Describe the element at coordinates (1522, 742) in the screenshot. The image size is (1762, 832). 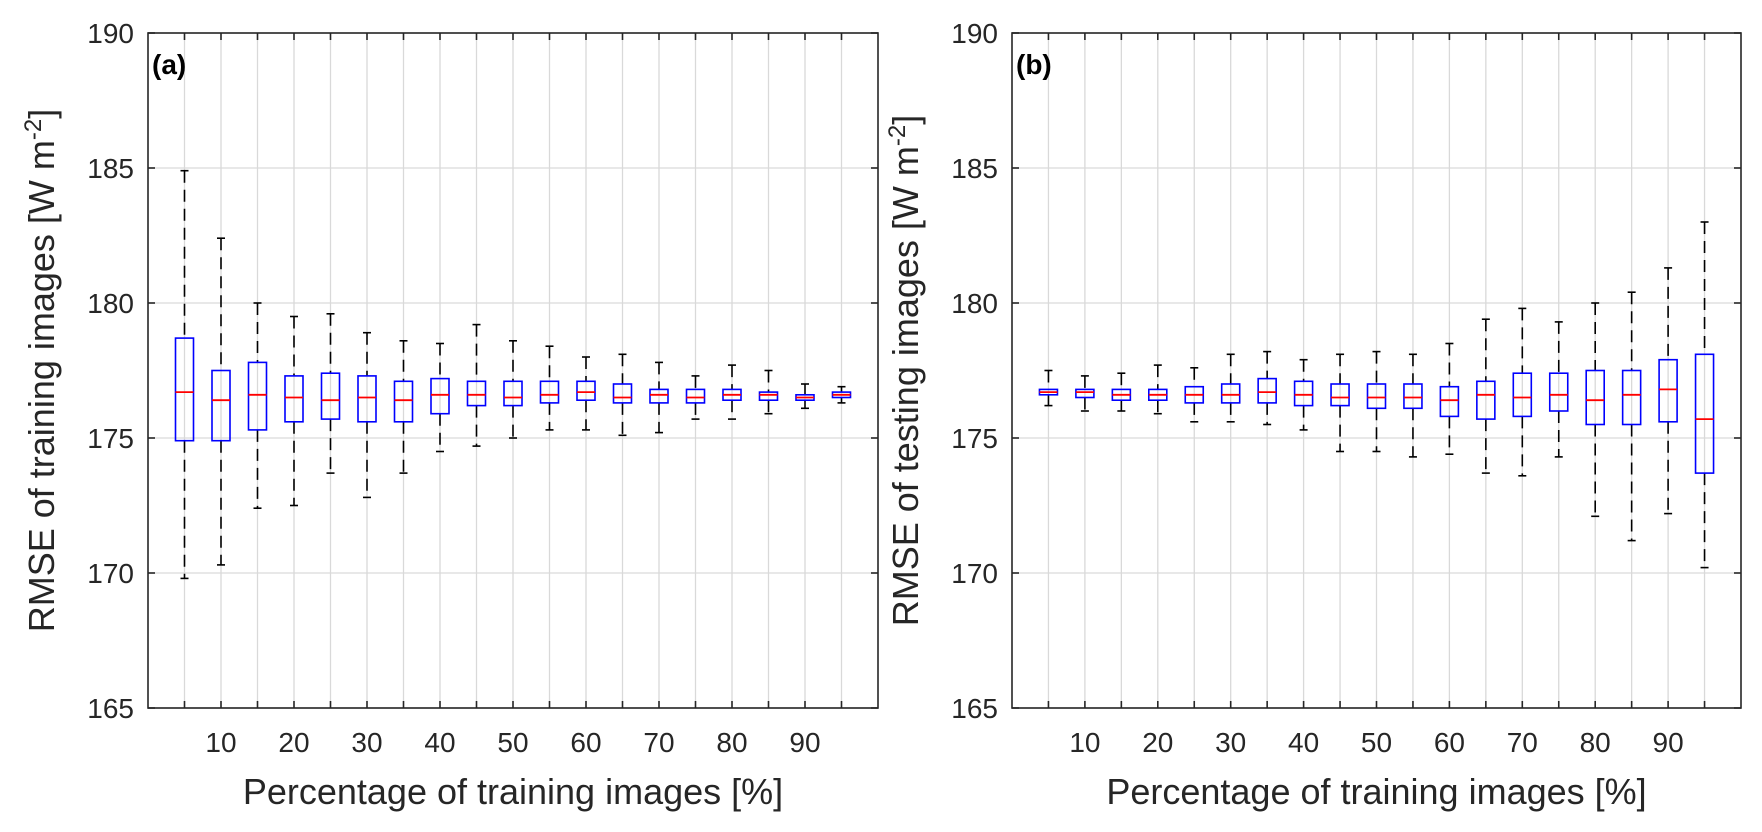
I see `x-tick-label: 70` at that location.